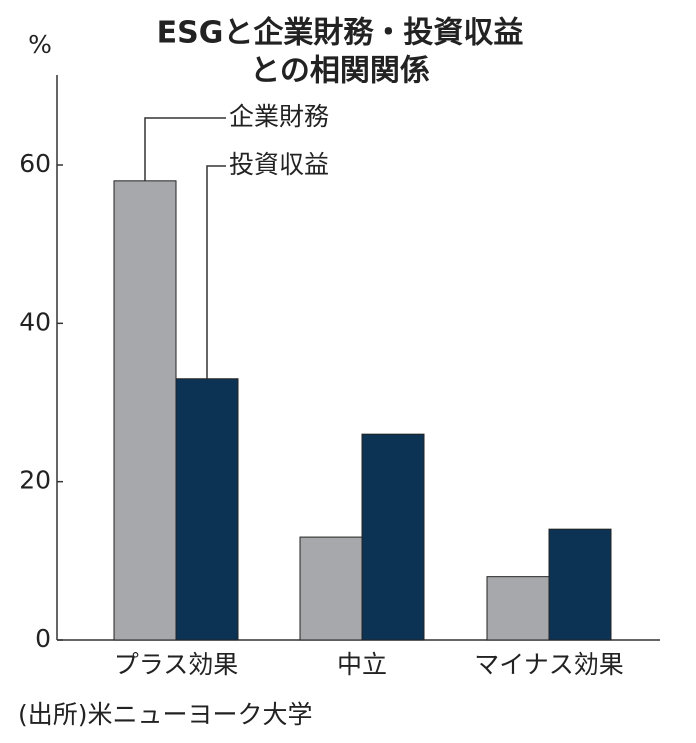 This screenshot has width=696, height=743. I want to click on chart-title: ESGと企業財務・投資収益, so click(340, 33).